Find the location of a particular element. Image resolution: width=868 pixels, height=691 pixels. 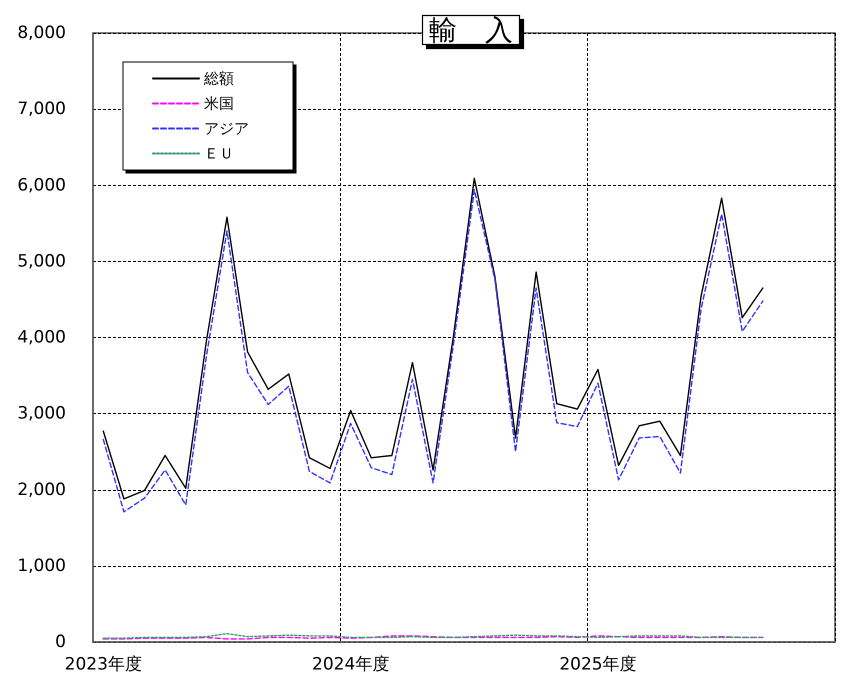

legend-label: アジア is located at coordinates (226, 129).